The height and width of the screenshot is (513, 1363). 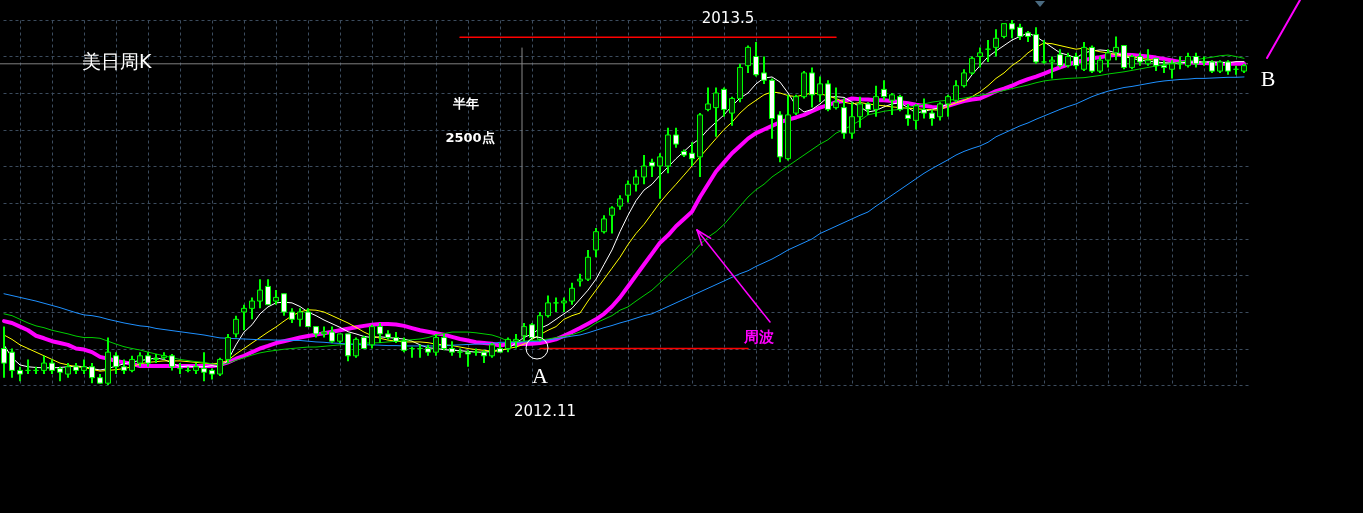 What do you see at coordinates (545, 411) in the screenshot?
I see `text: 2012.11` at bounding box center [545, 411].